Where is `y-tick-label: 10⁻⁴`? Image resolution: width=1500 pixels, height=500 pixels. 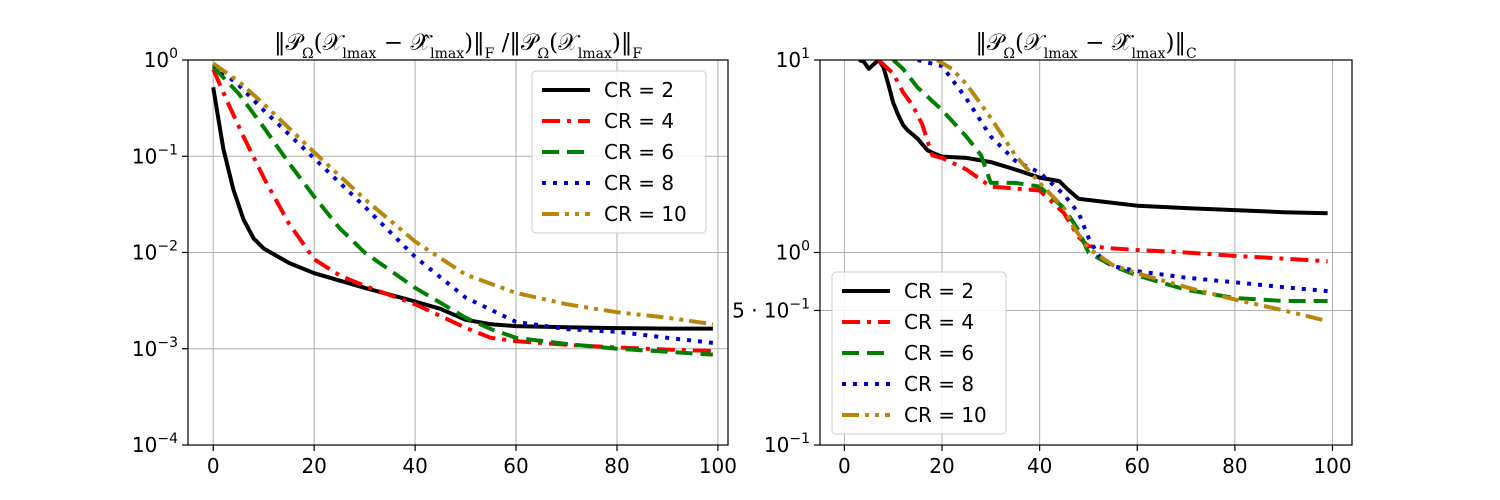 y-tick-label: 10⁻⁴ is located at coordinates (155, 444).